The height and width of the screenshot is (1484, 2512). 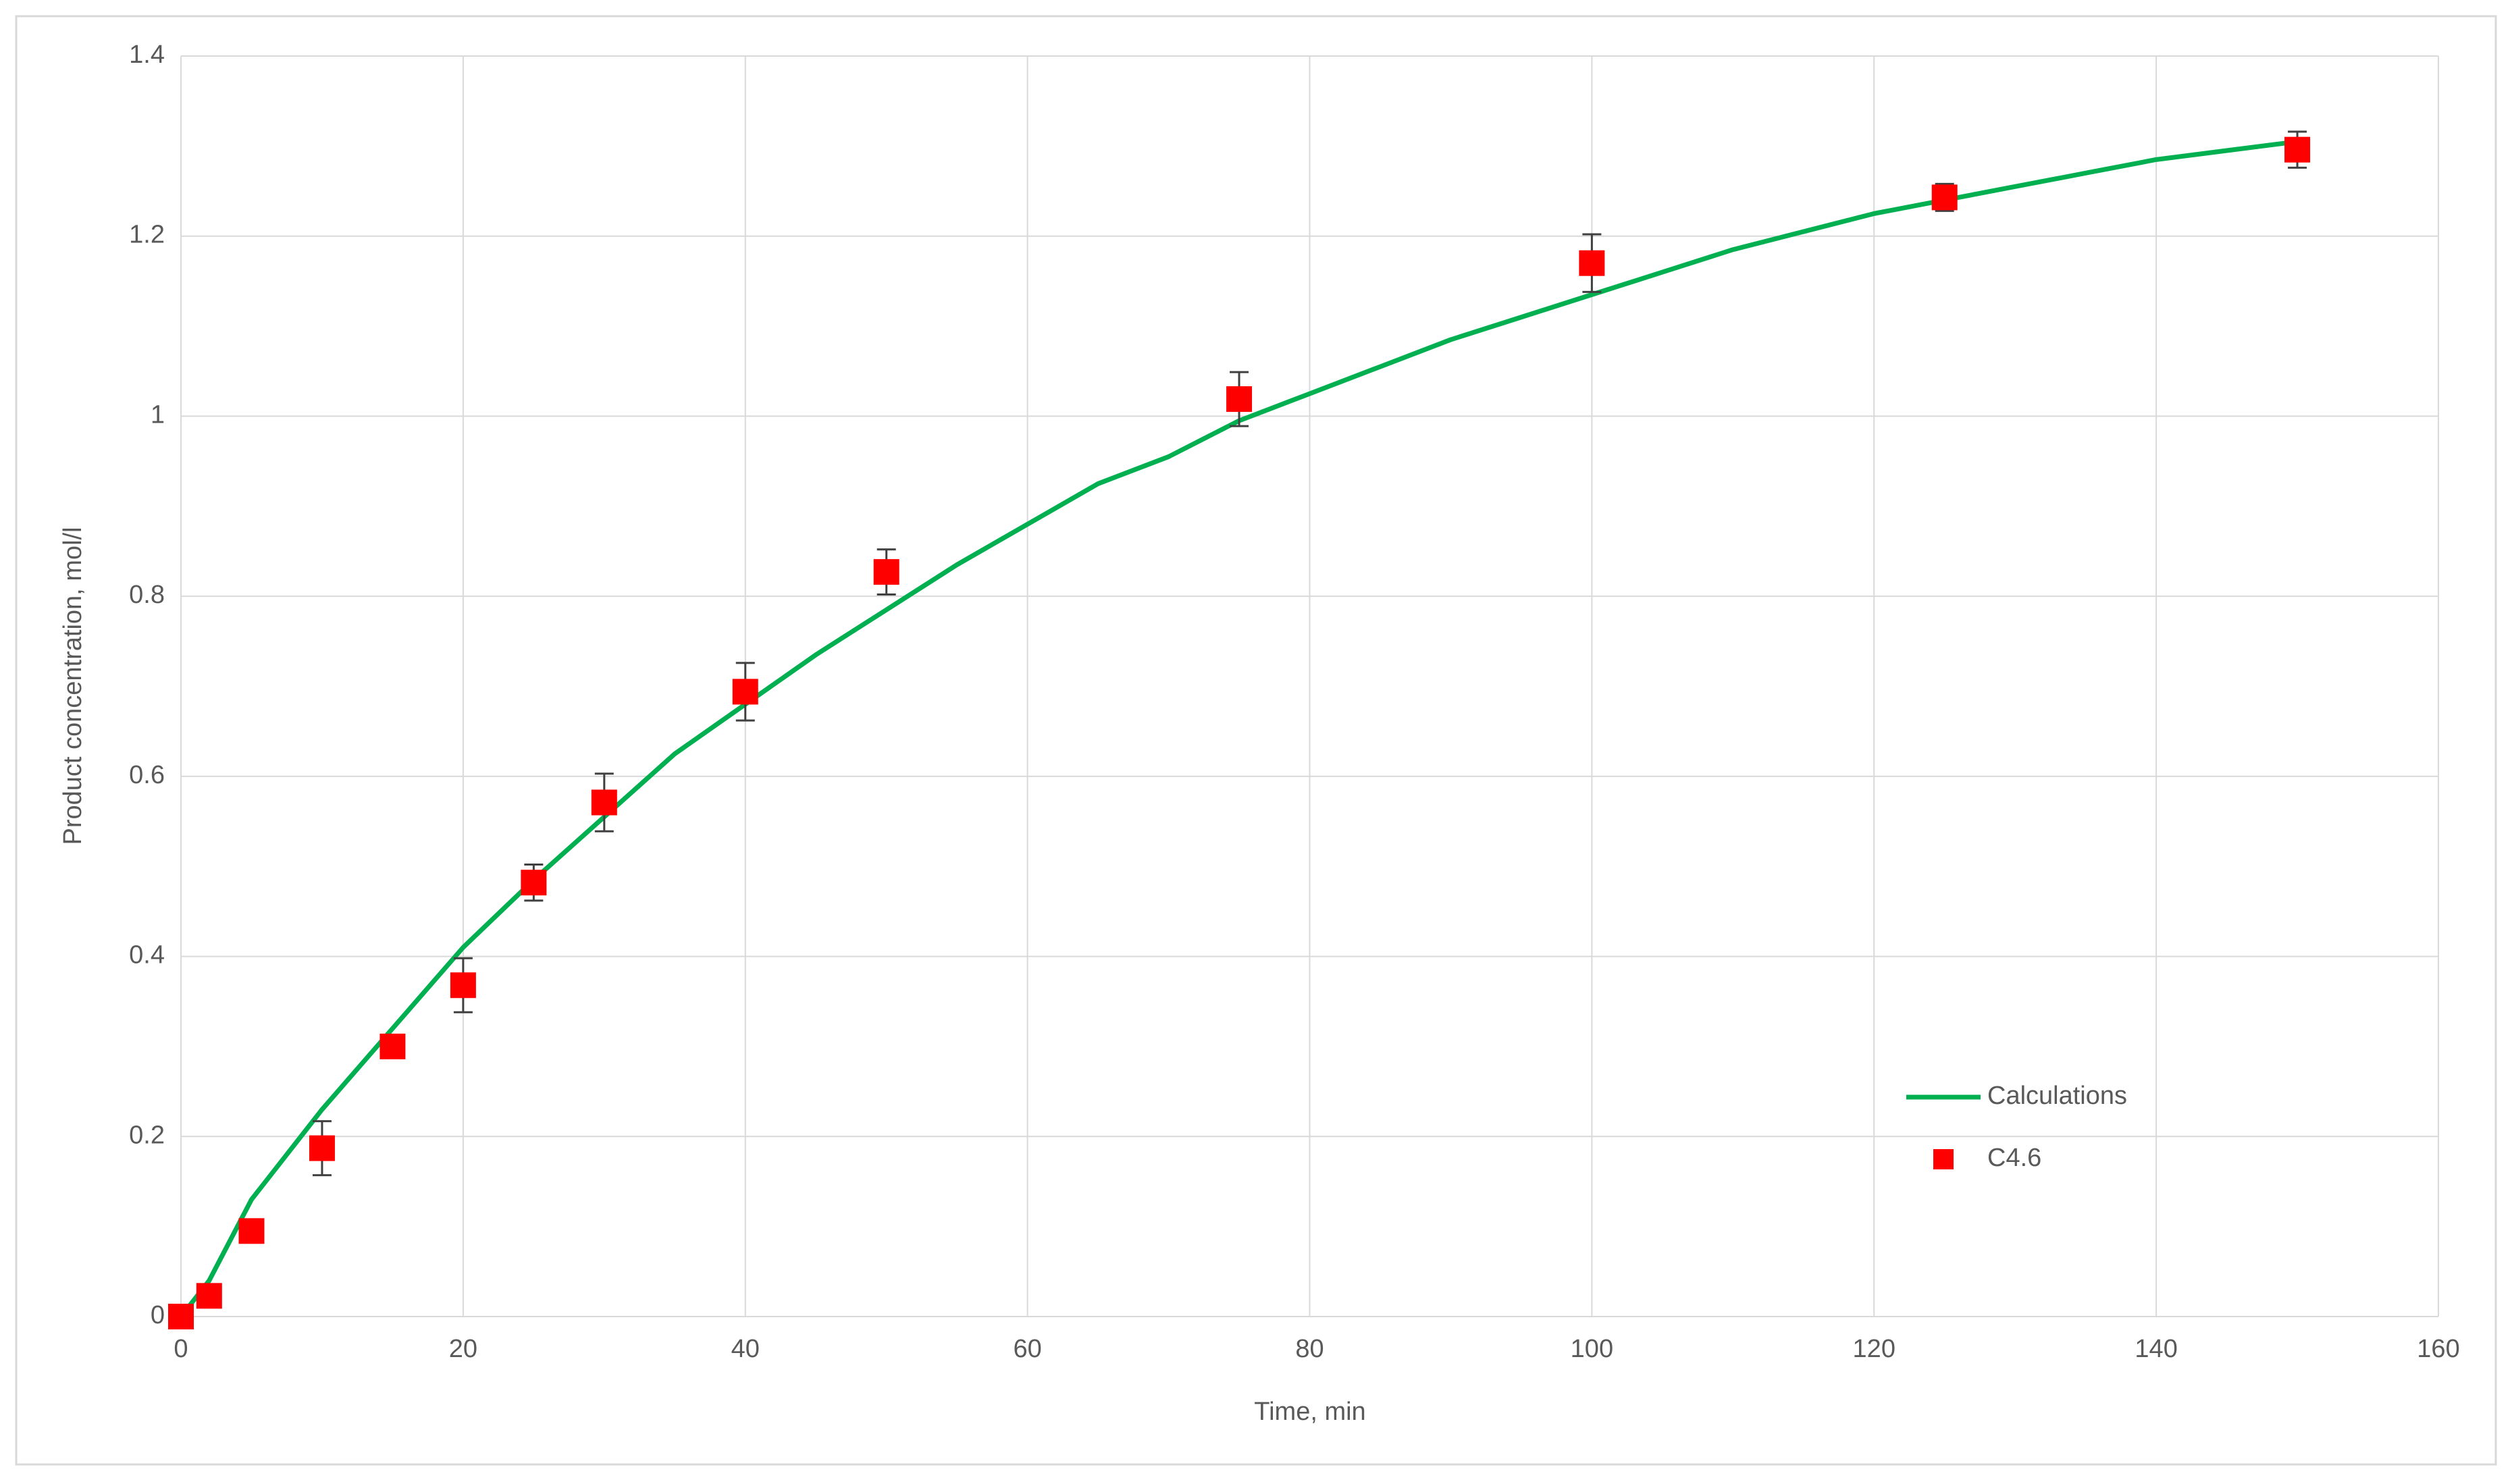 I want to click on x-tick-label: 160, so click(x=2438, y=1349).